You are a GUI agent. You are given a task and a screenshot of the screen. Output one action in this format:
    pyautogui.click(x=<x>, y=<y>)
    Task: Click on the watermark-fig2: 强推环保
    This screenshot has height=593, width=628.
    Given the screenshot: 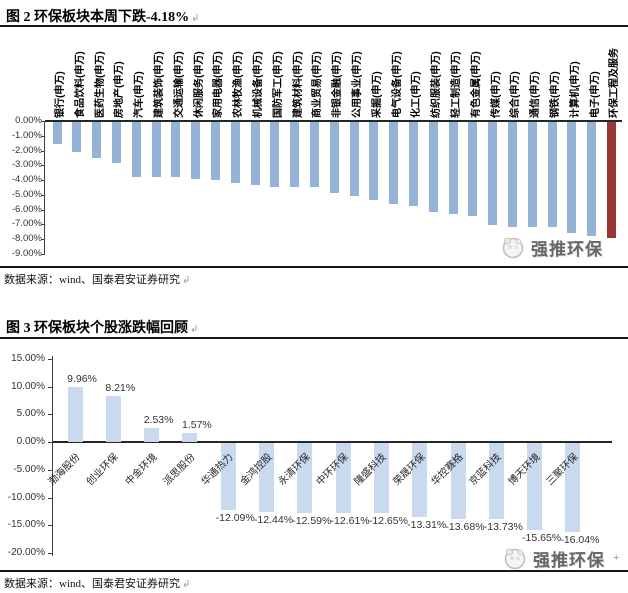 What is the action you would take?
    pyautogui.click(x=551, y=247)
    